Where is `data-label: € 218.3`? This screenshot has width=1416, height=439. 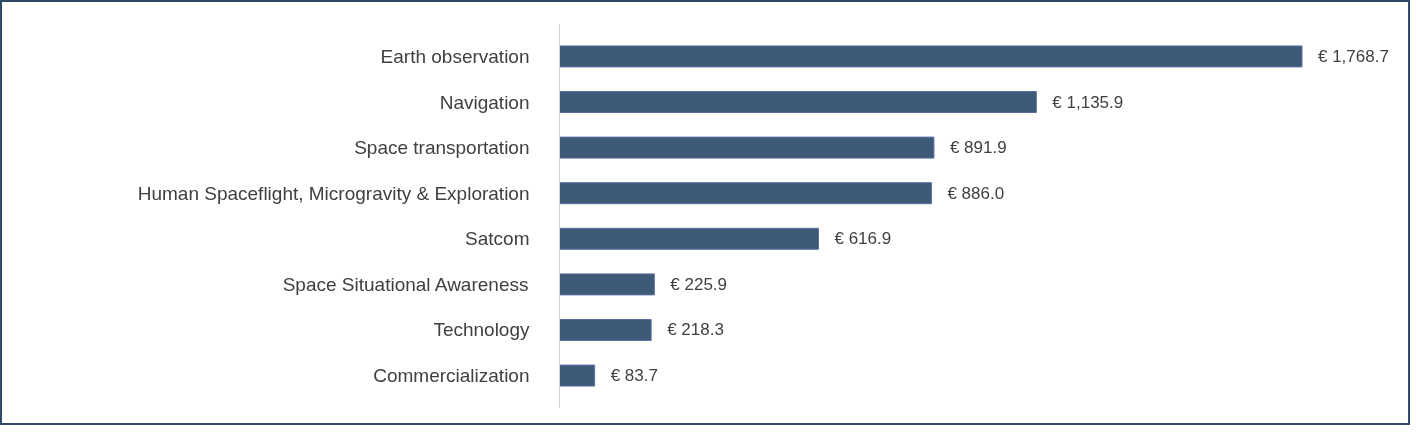
data-label: € 218.3 is located at coordinates (695, 330).